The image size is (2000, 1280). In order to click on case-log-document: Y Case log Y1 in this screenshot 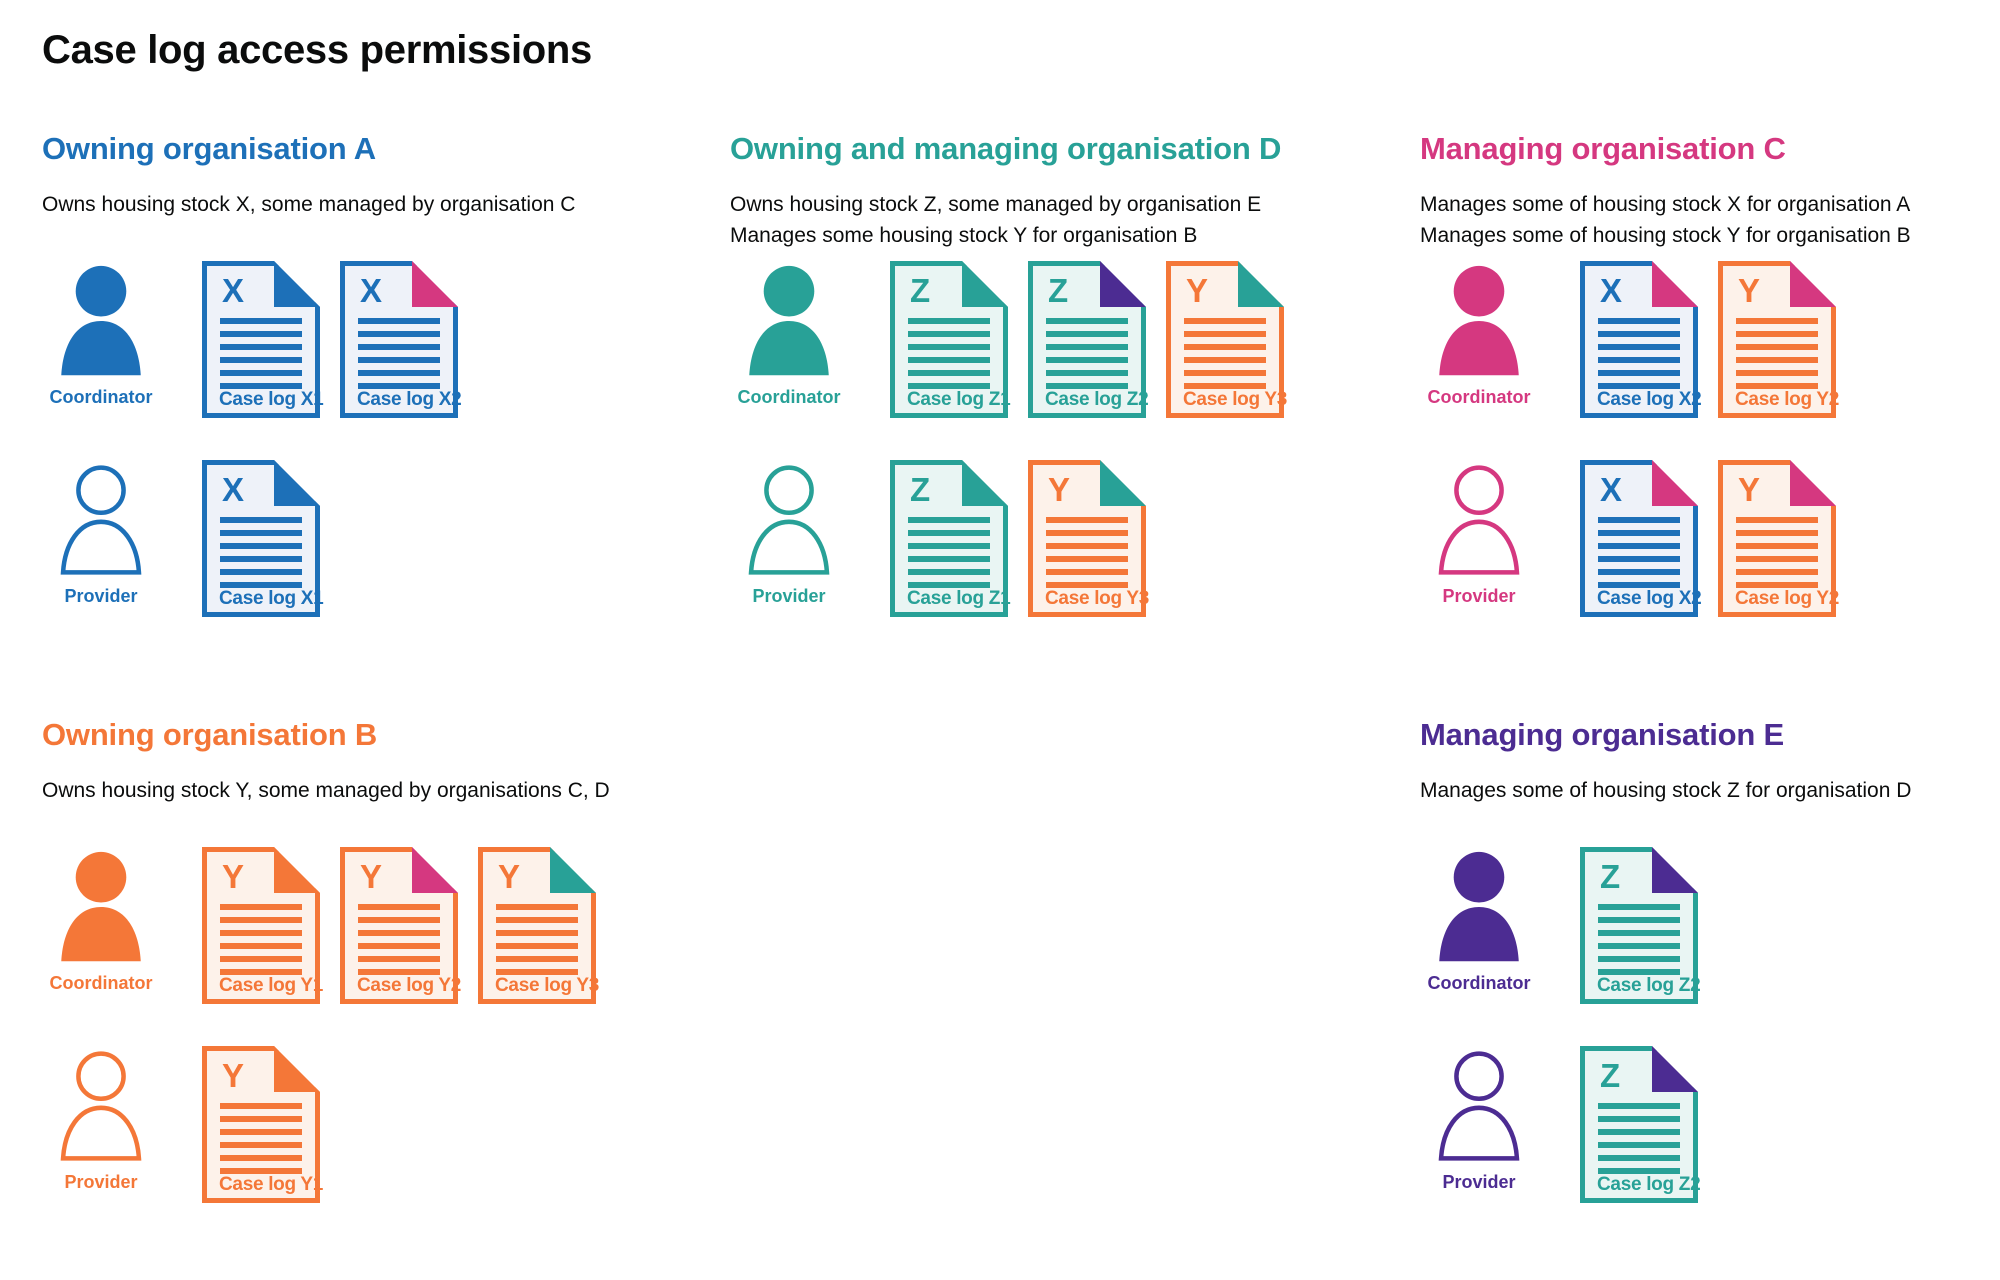, I will do `click(263, 1124)`.